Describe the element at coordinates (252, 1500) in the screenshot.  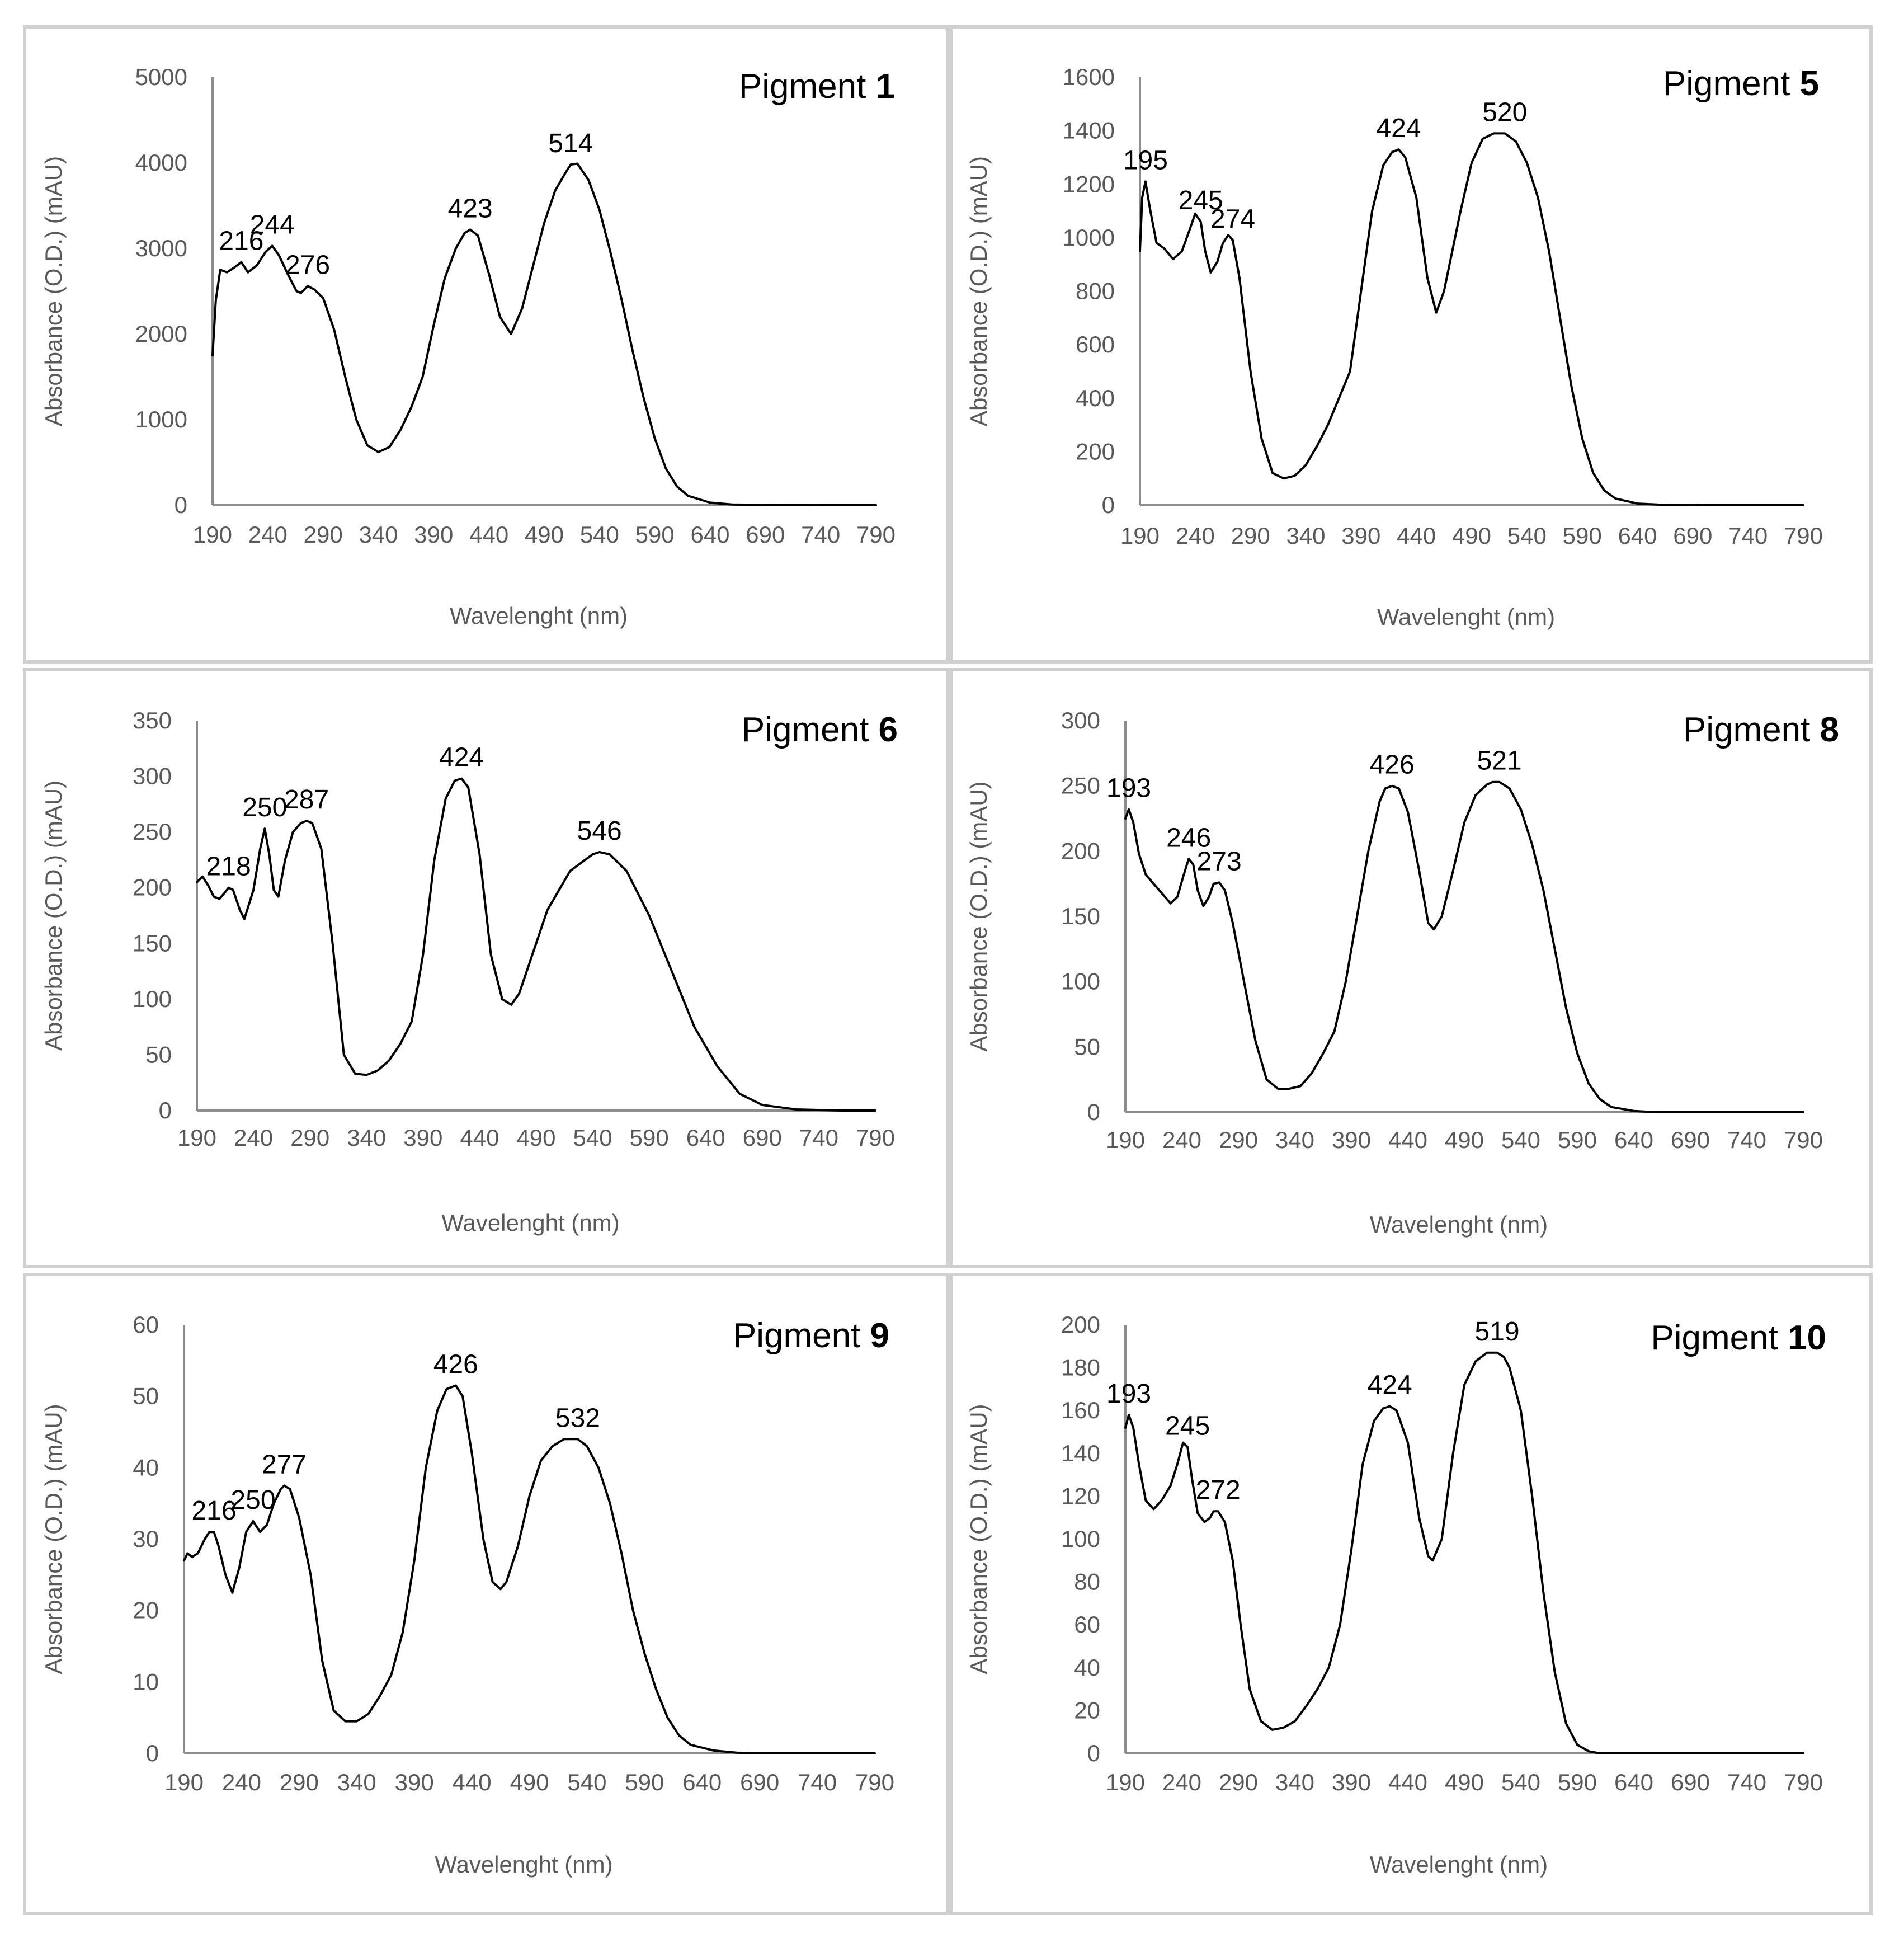
I see `peak-label: 250` at that location.